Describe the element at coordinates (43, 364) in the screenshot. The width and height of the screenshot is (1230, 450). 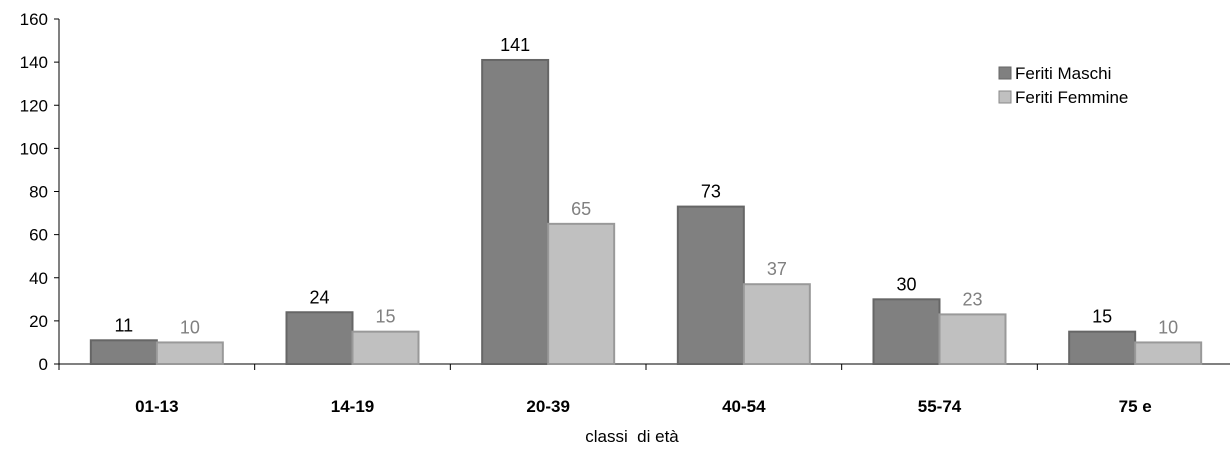
I see `y-tick-label: 0` at that location.